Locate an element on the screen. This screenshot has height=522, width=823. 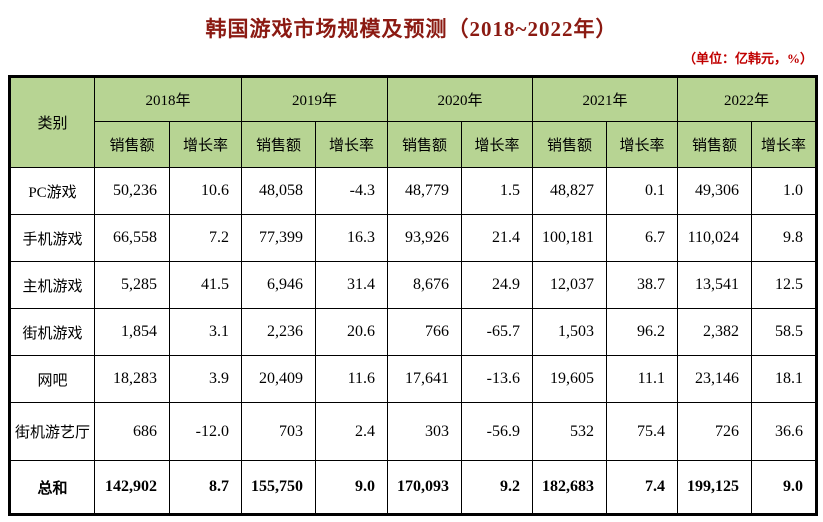
cell-sales: 2,382 is located at coordinates (714, 332).